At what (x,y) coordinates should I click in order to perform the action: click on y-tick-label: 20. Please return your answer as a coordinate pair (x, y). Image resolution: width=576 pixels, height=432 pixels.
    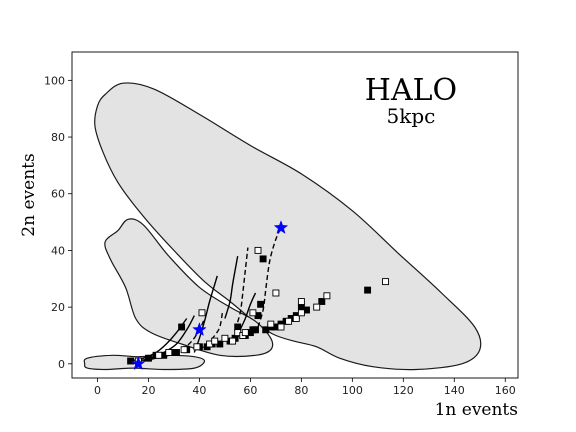
    Looking at the image, I should click on (58, 307).